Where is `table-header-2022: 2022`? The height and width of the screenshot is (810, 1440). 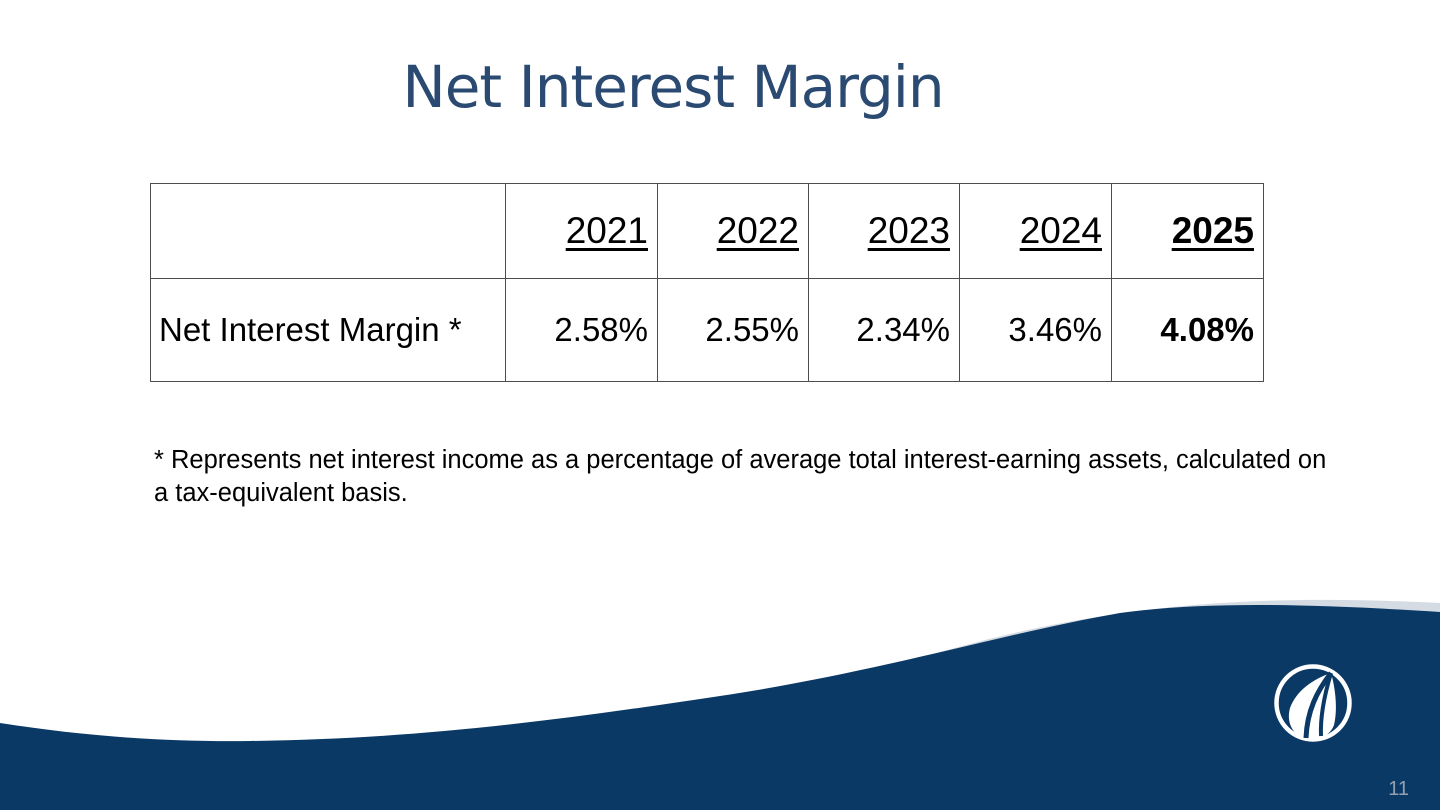
table-header-2022: 2022 is located at coordinates (733, 231).